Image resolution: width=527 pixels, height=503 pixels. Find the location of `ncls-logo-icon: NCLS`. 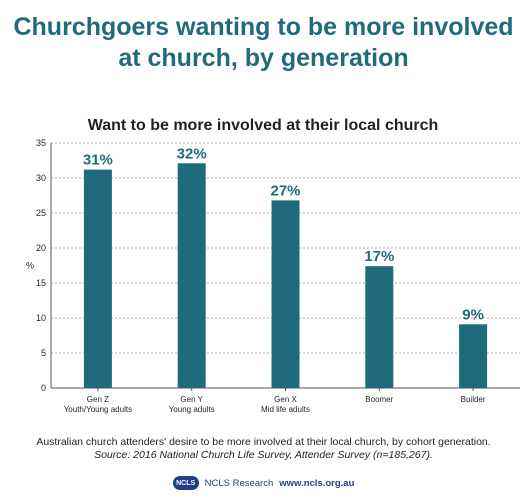

ncls-logo-icon: NCLS is located at coordinates (185, 483).